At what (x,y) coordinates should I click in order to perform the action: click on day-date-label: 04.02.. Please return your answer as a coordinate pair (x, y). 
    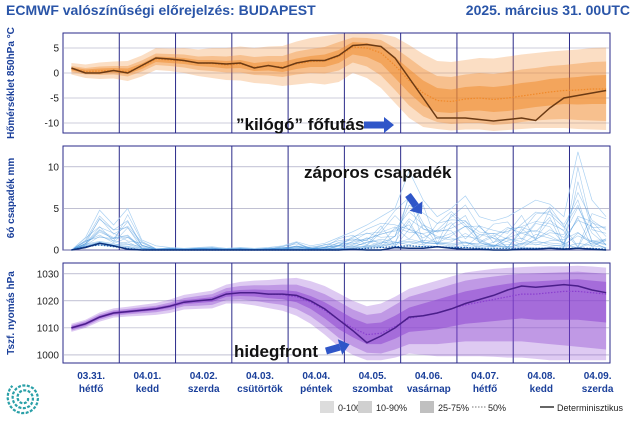
    Looking at the image, I should click on (204, 376).